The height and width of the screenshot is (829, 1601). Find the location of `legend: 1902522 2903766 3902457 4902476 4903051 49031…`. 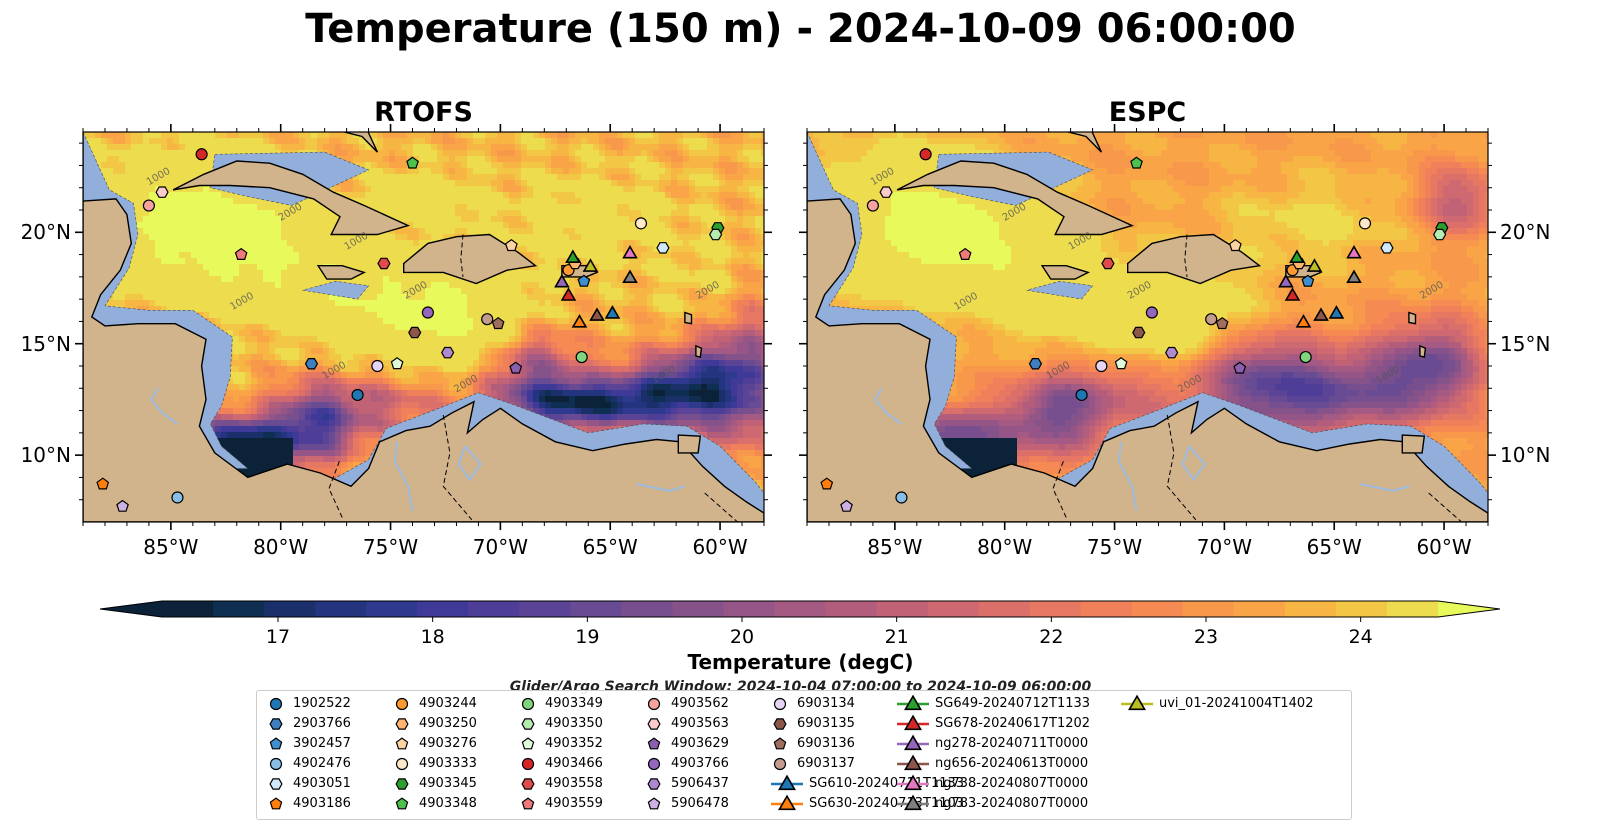

legend: 1902522 2903766 3902457 4902476 4903051 49031… is located at coordinates (804, 755).